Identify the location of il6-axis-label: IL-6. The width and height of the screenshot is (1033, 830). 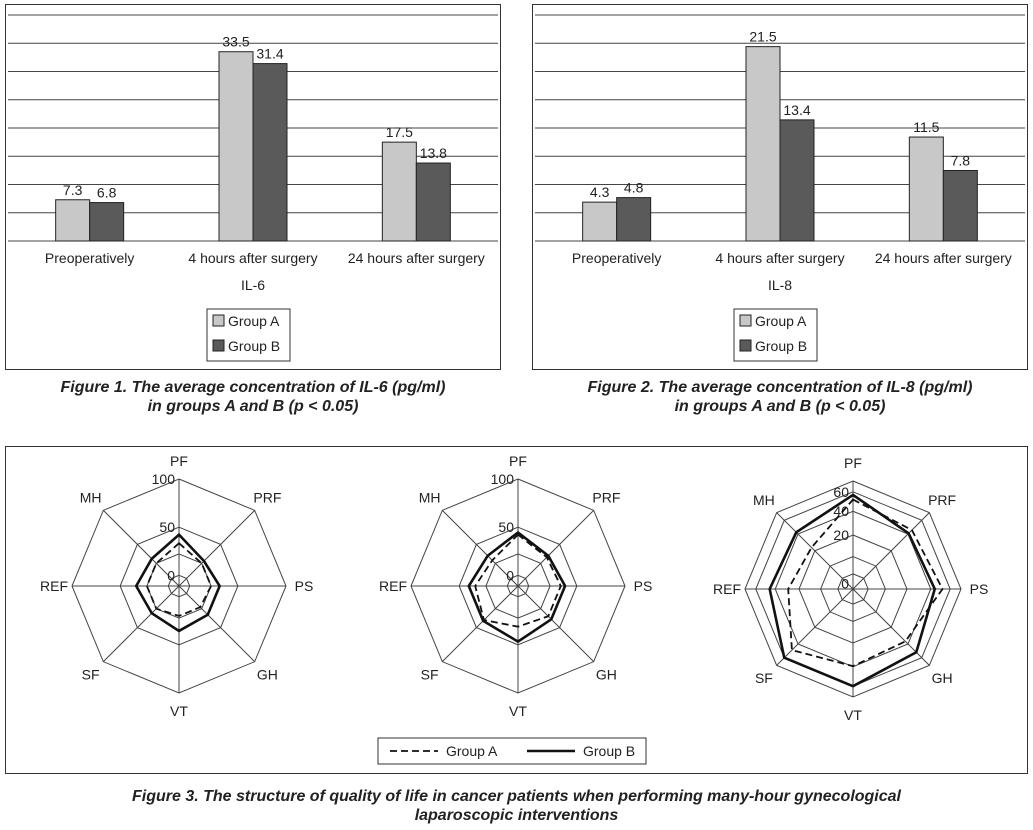
(253, 285).